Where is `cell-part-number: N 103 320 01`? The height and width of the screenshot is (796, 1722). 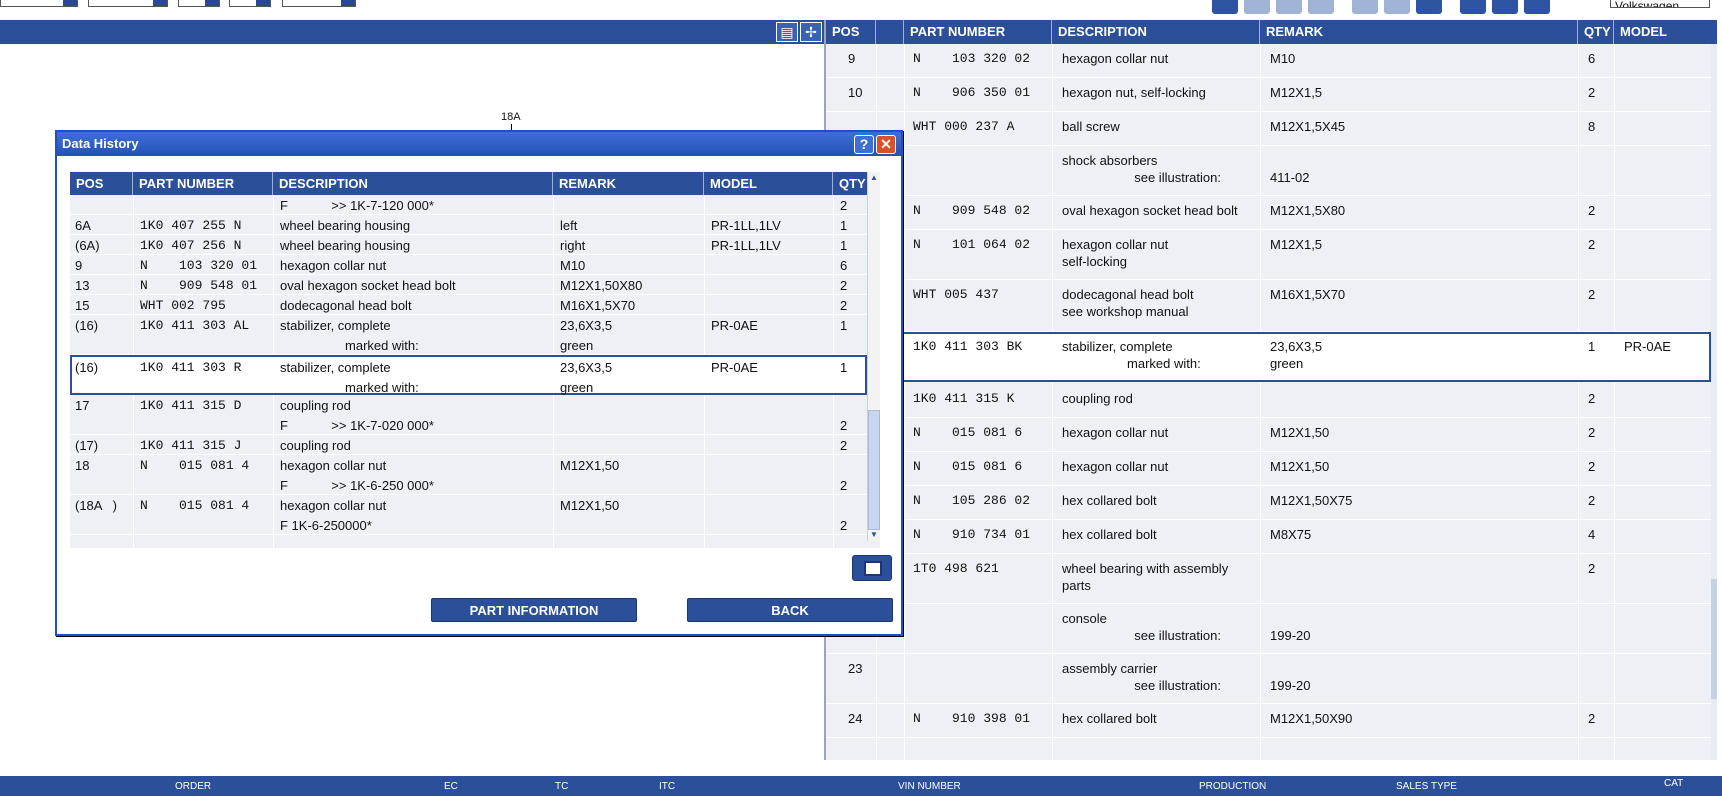 cell-part-number: N 103 320 01 is located at coordinates (199, 265).